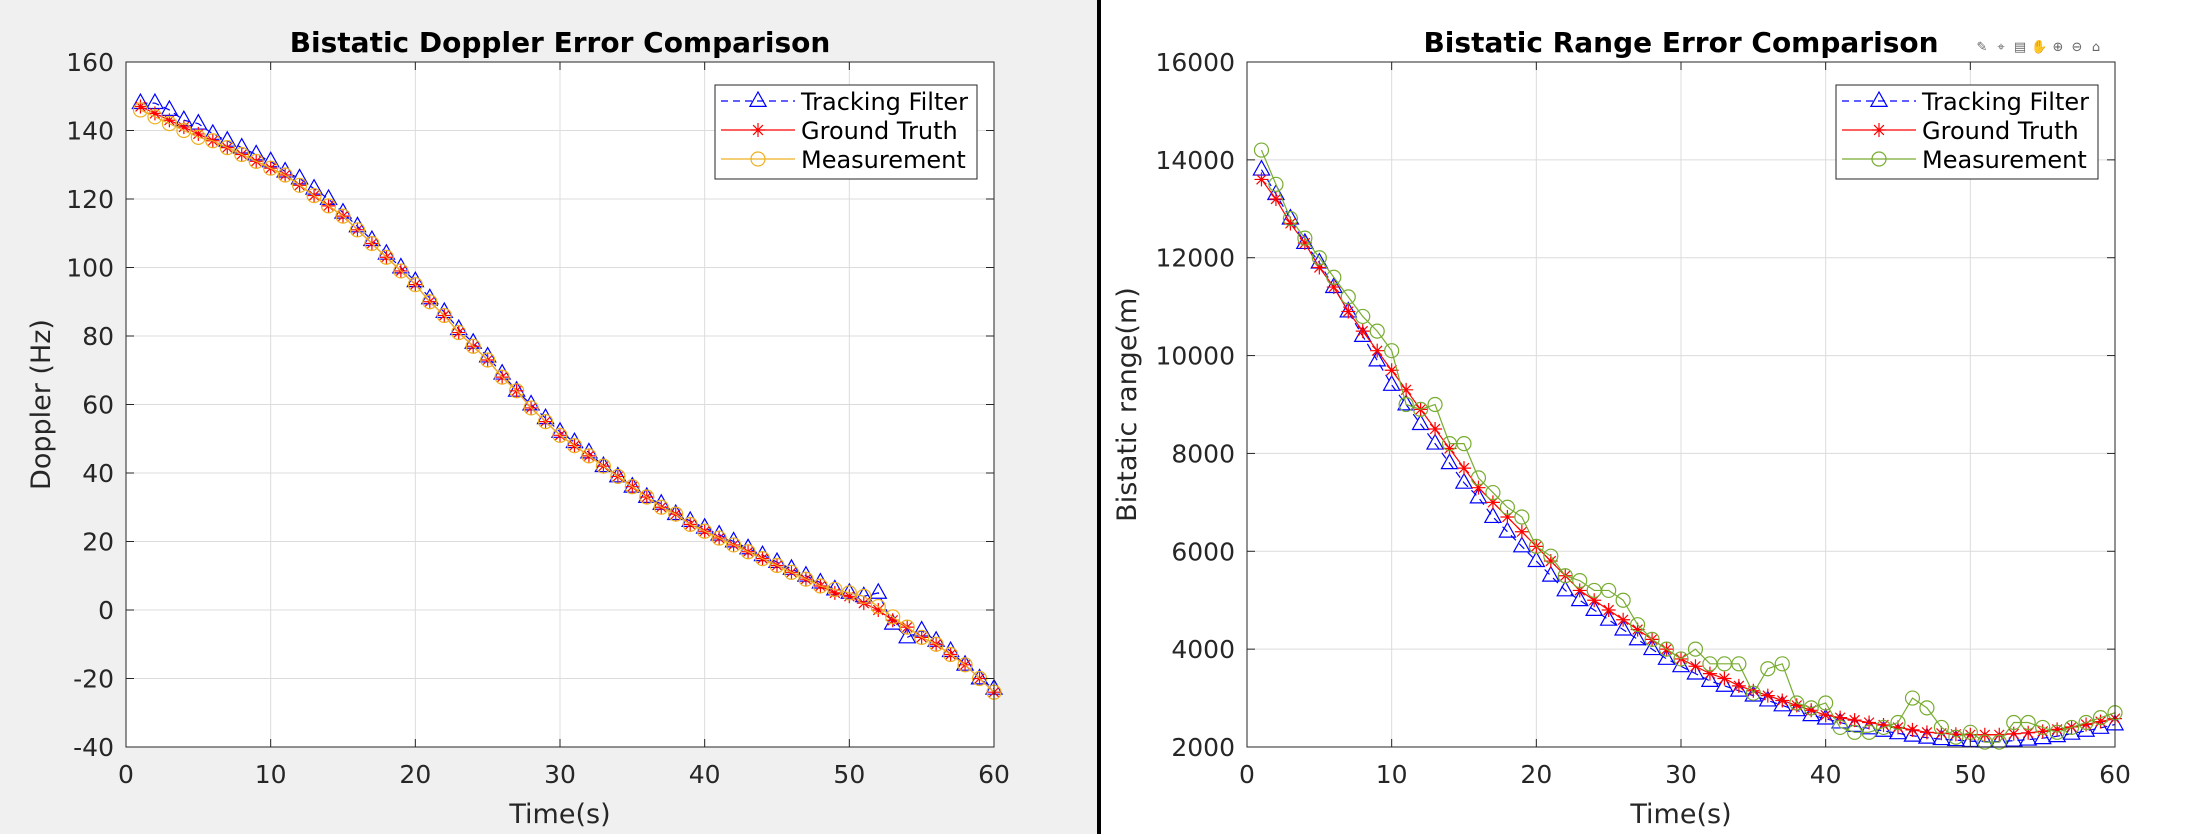 Image resolution: width=2198 pixels, height=834 pixels. What do you see at coordinates (1203, 453) in the screenshot?
I see `y-tick-label: 8000` at bounding box center [1203, 453].